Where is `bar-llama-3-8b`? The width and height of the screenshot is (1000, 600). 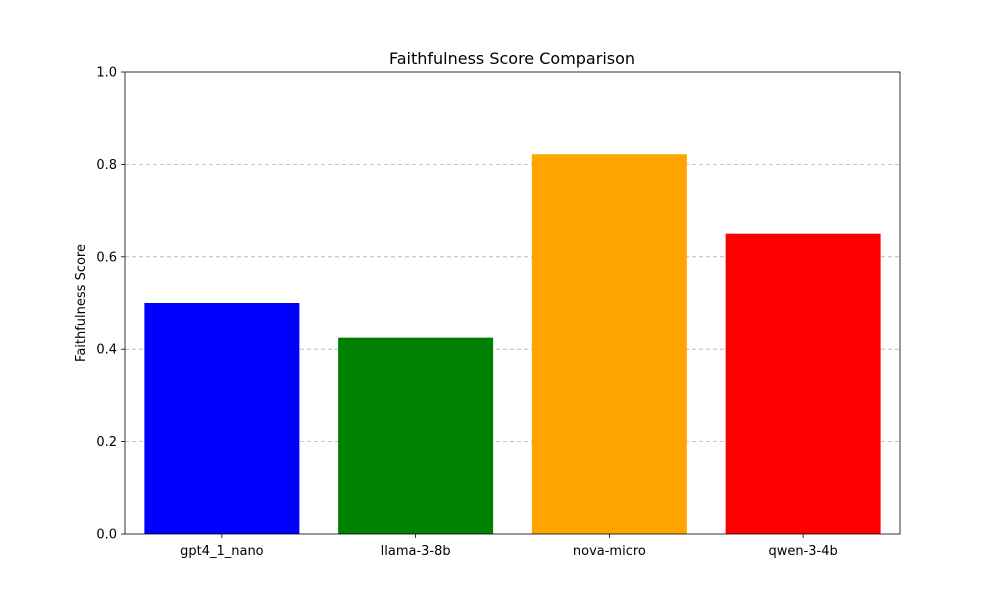
bar-llama-3-8b is located at coordinates (416, 435).